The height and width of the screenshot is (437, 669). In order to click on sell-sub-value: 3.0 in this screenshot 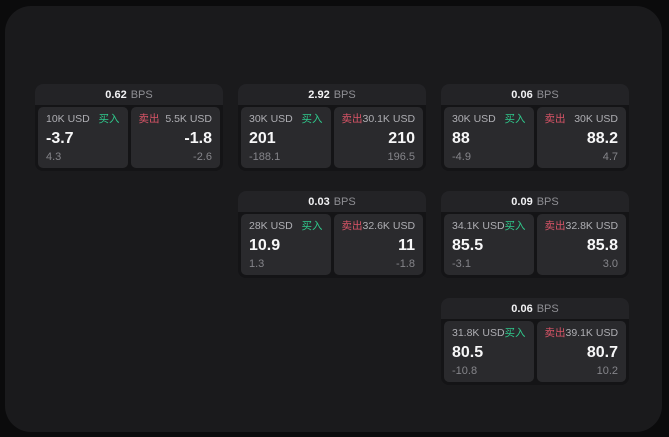, I will do `click(610, 264)`.